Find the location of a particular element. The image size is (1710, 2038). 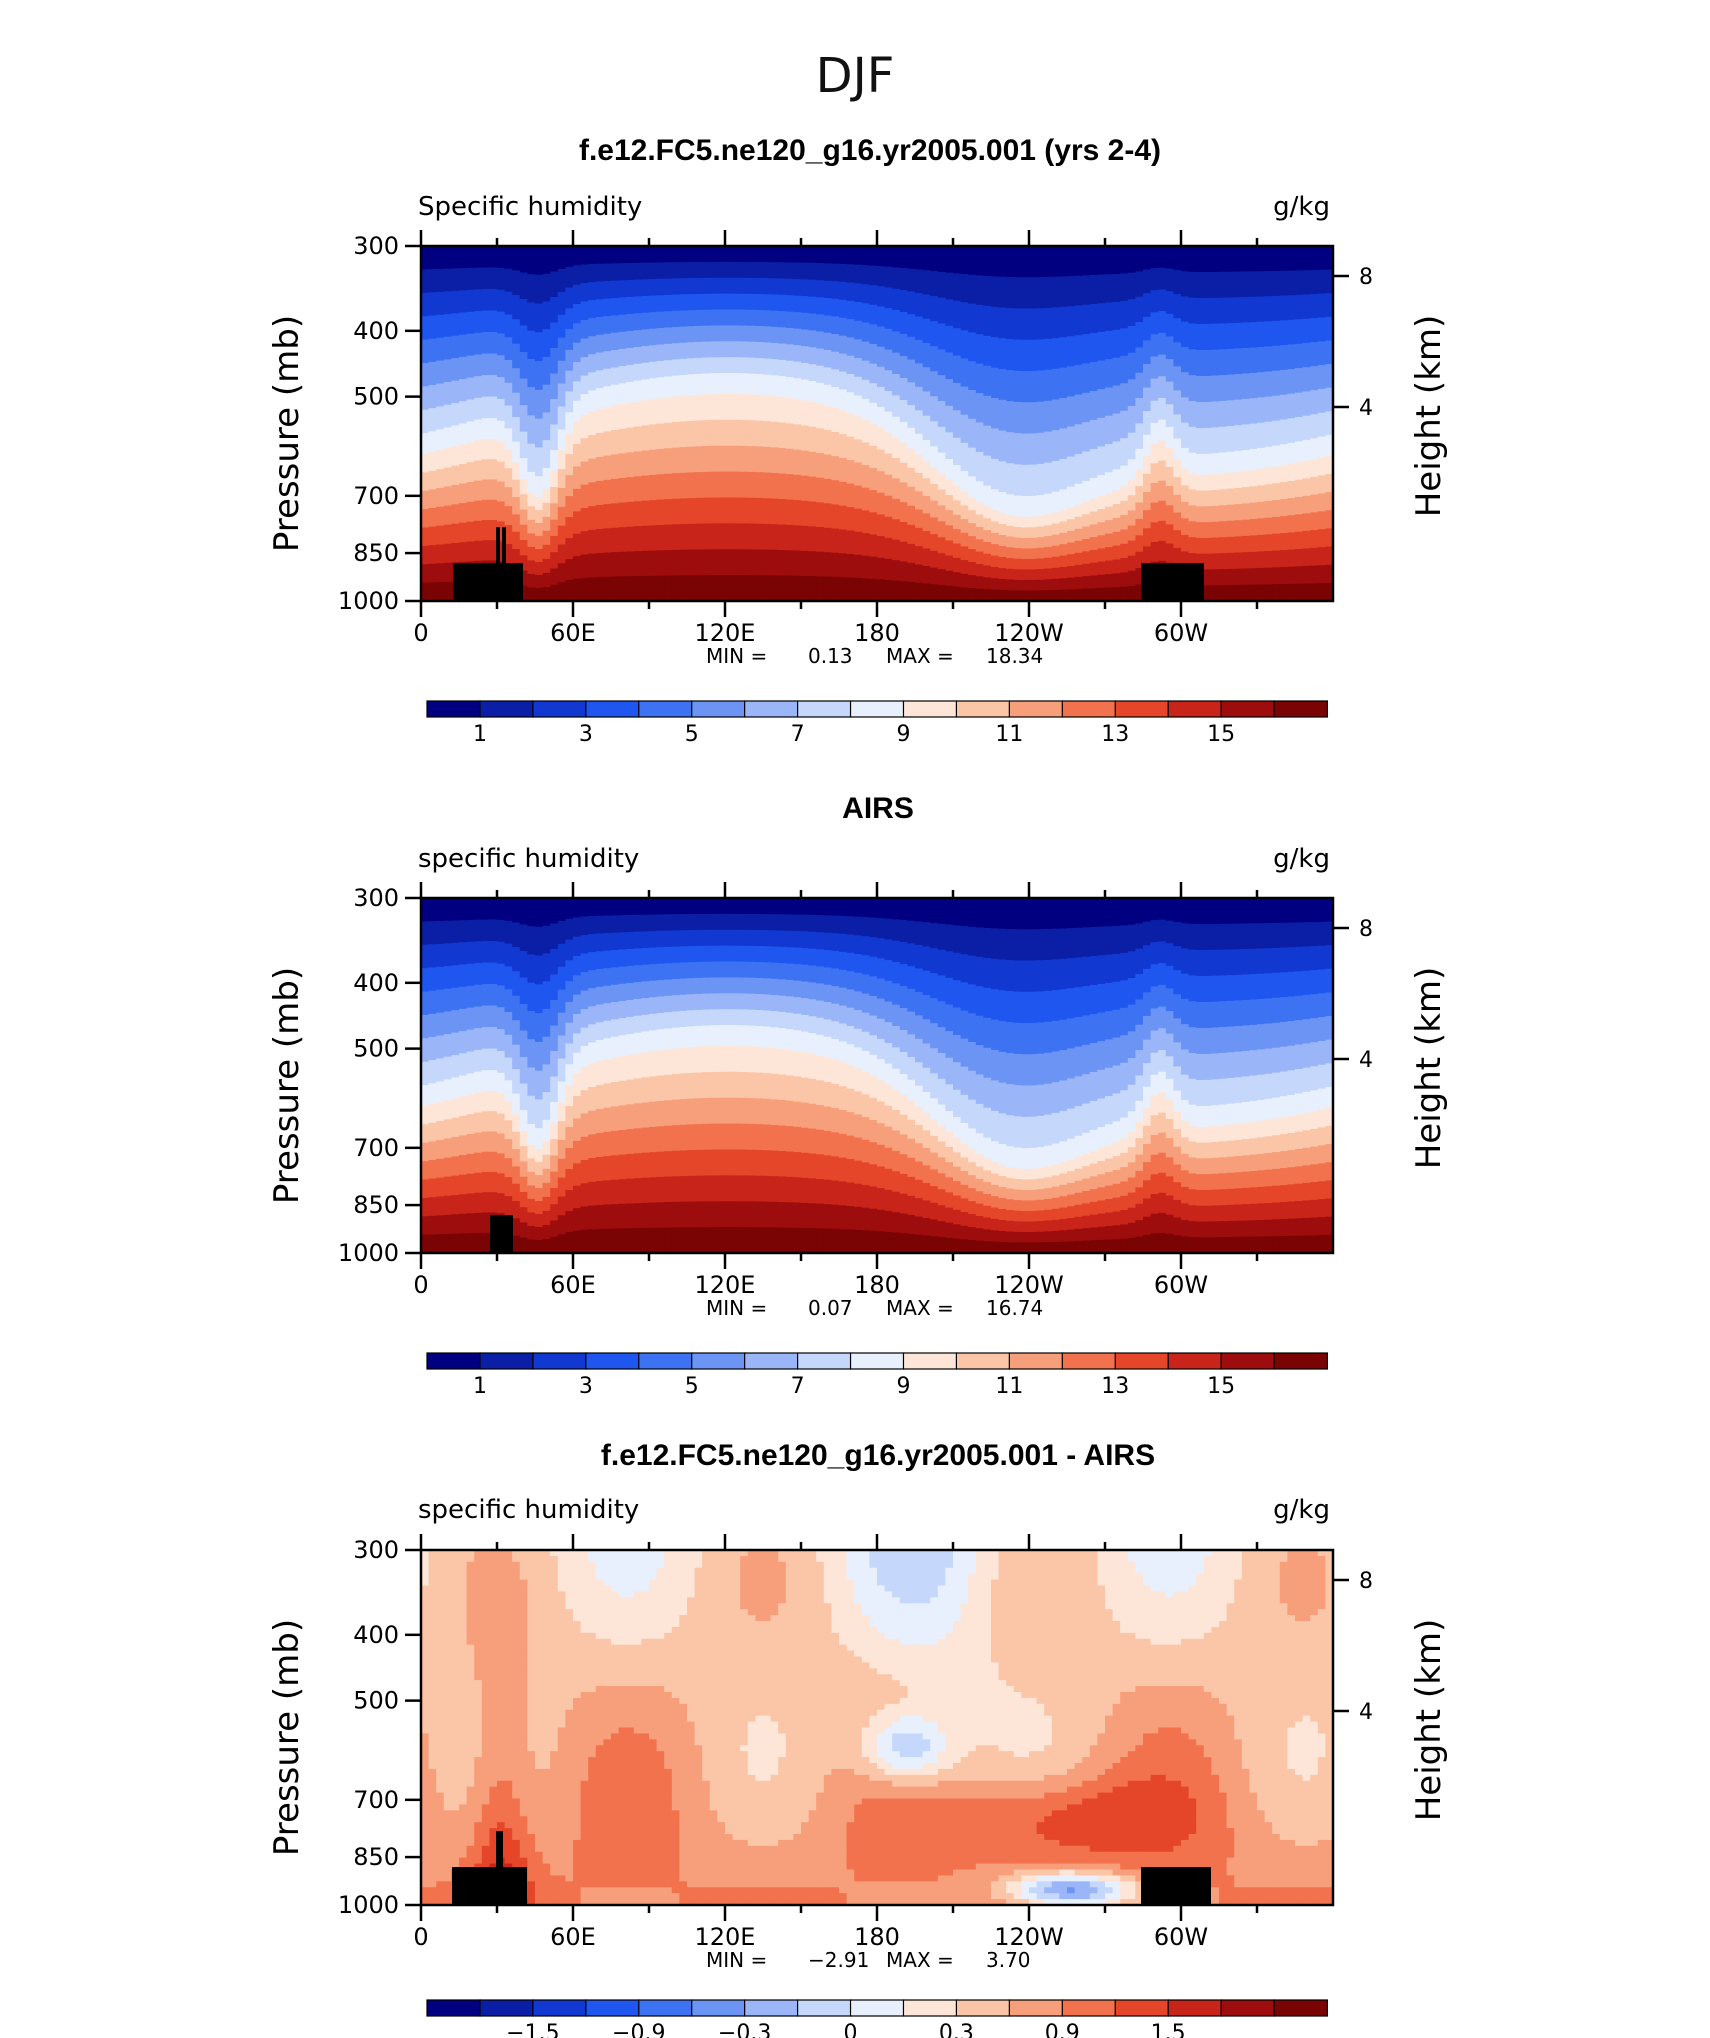

figure-title: DJF is located at coordinates (855, 76).